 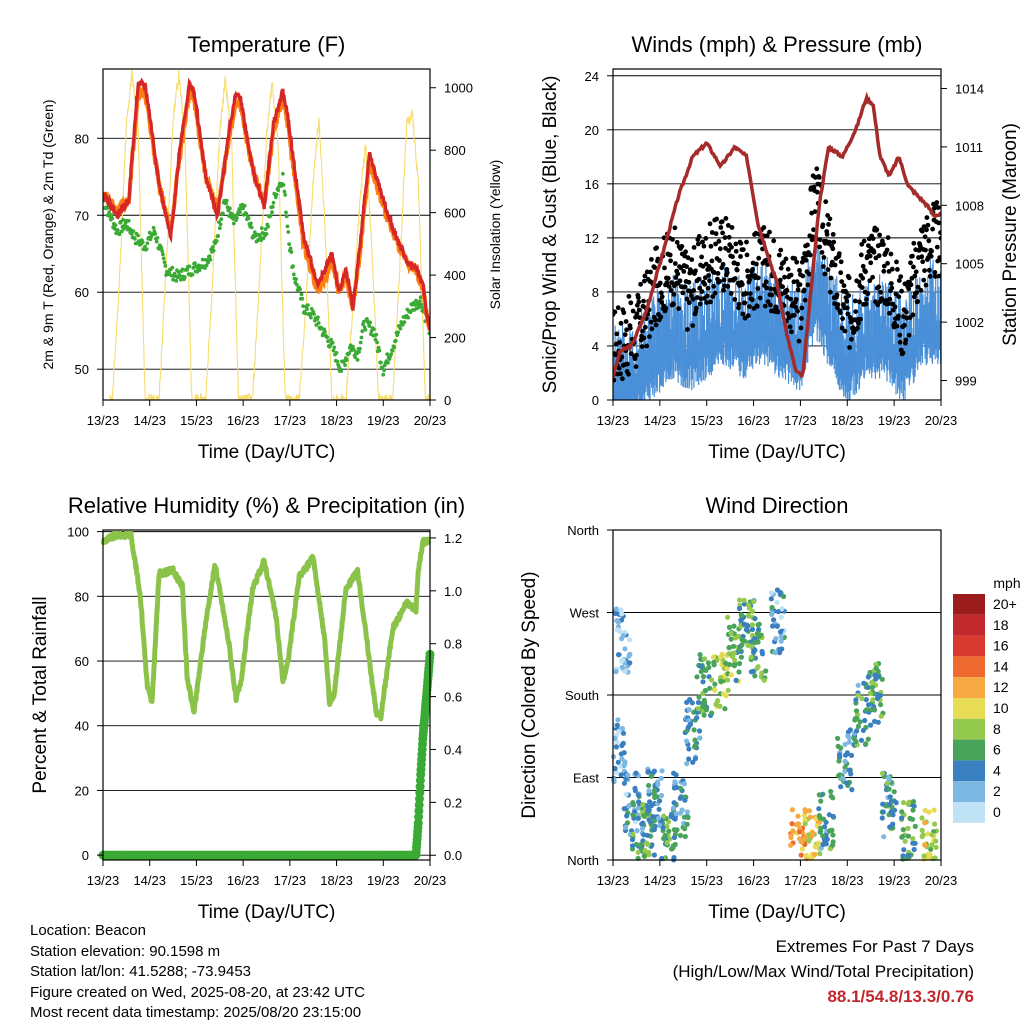 I want to click on y-tick-label: East, so click(x=586, y=778).